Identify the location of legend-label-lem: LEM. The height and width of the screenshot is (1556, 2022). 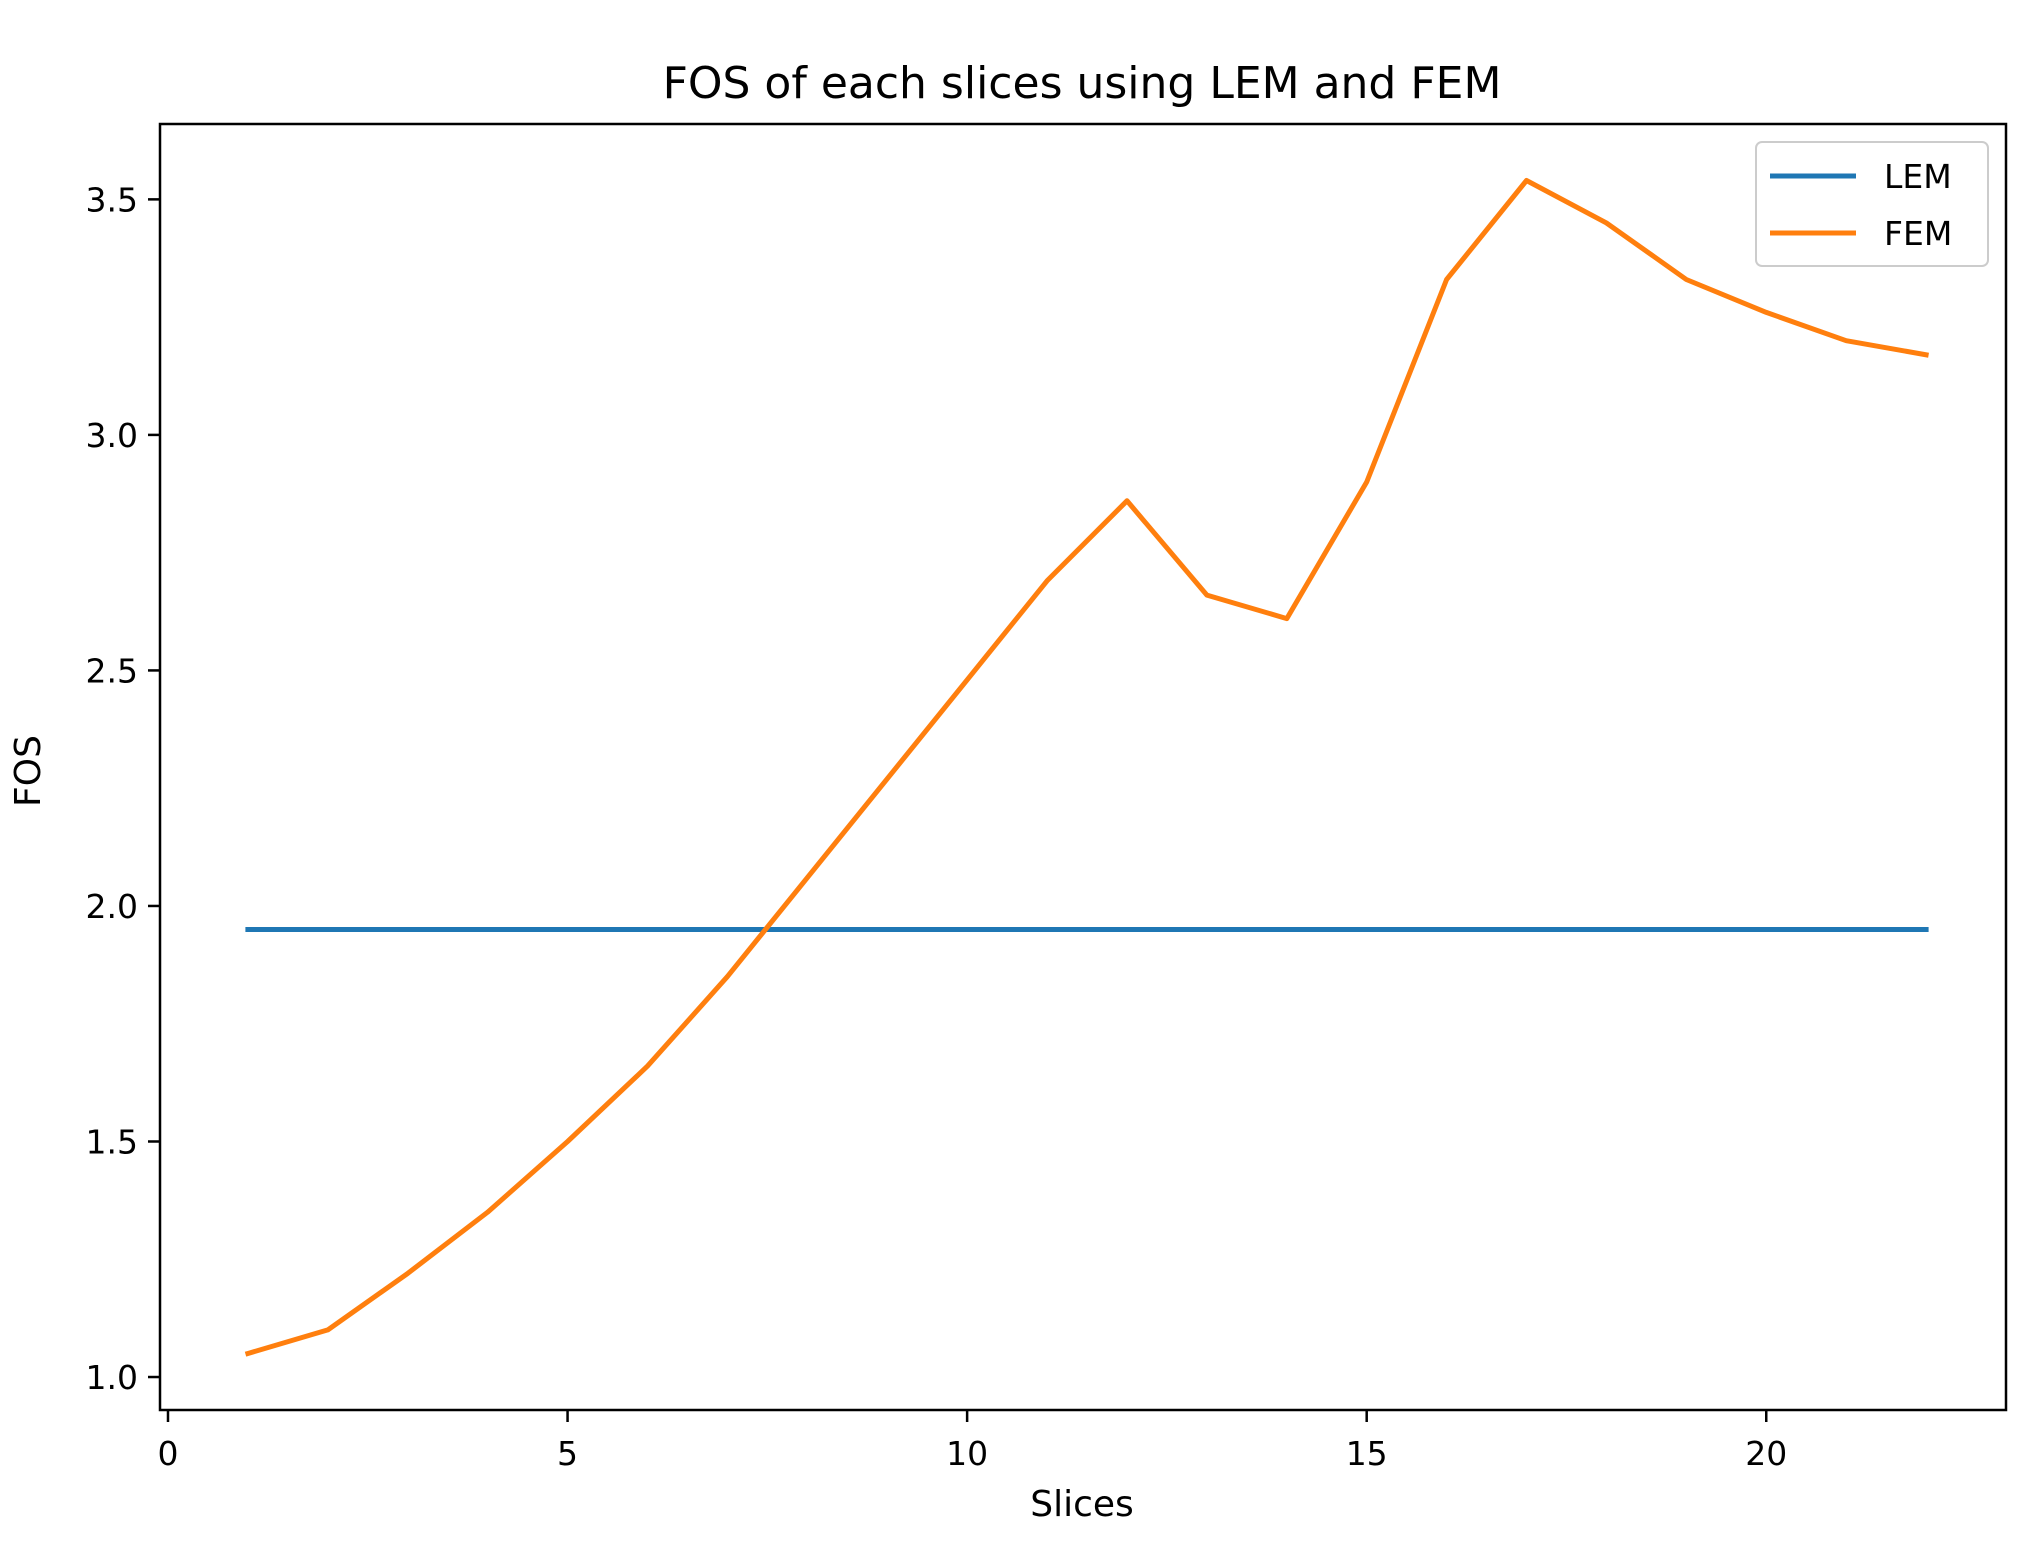
(1918, 176).